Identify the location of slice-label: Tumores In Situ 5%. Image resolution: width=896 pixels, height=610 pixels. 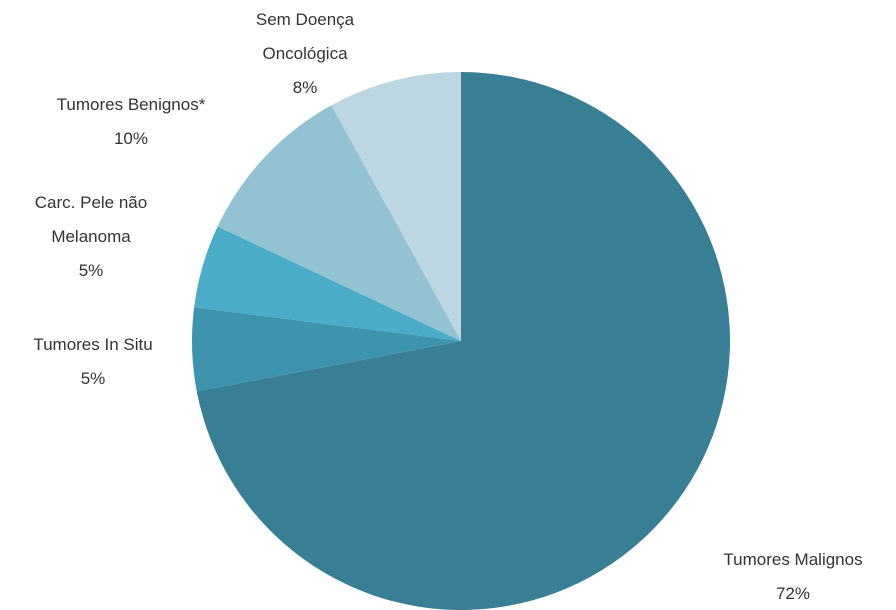
(92, 362).